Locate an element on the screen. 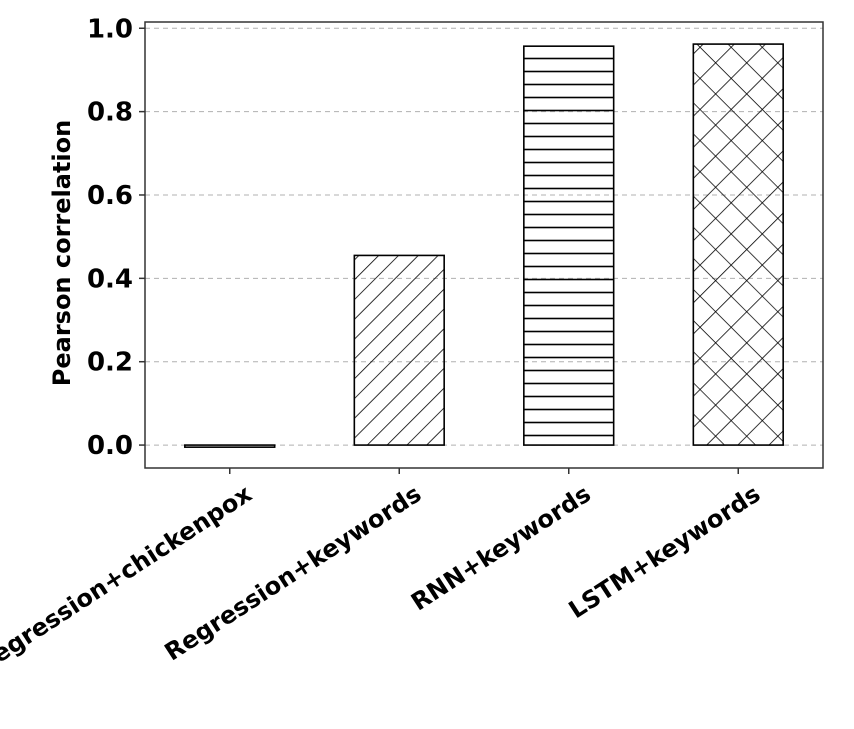  y-tick-label: 0.2 is located at coordinates (110, 363).